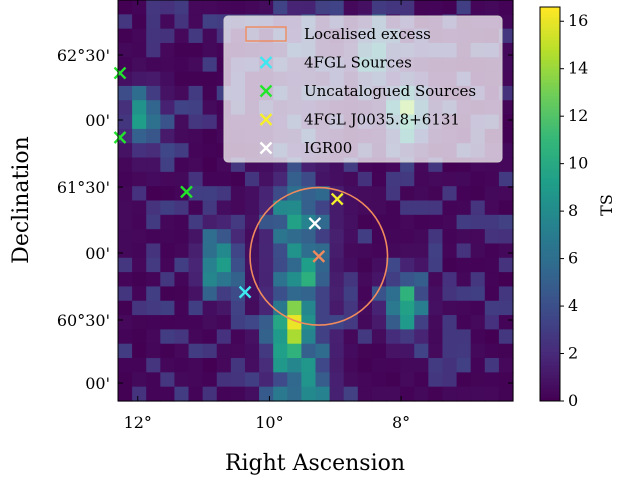 The width and height of the screenshot is (619, 477). What do you see at coordinates (578, 163) in the screenshot?
I see `colorbar-tick-label: 10` at bounding box center [578, 163].